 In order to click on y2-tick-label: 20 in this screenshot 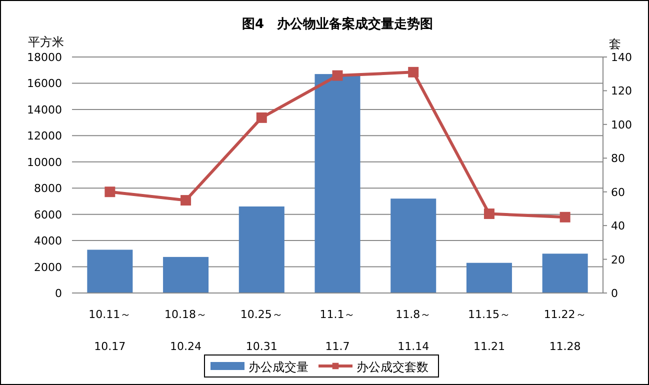, I will do `click(618, 259)`.